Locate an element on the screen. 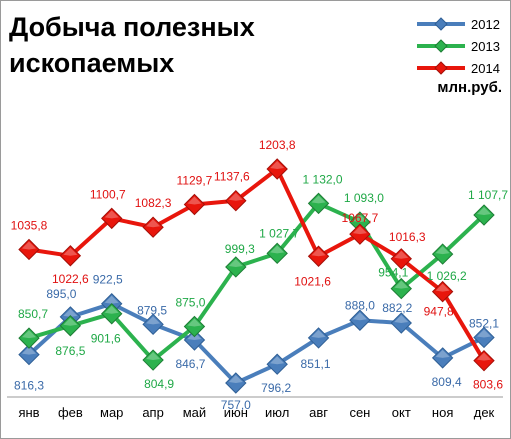 This screenshot has width=511, height=439. series-2012-label-июл: 796,2 is located at coordinates (276, 388).